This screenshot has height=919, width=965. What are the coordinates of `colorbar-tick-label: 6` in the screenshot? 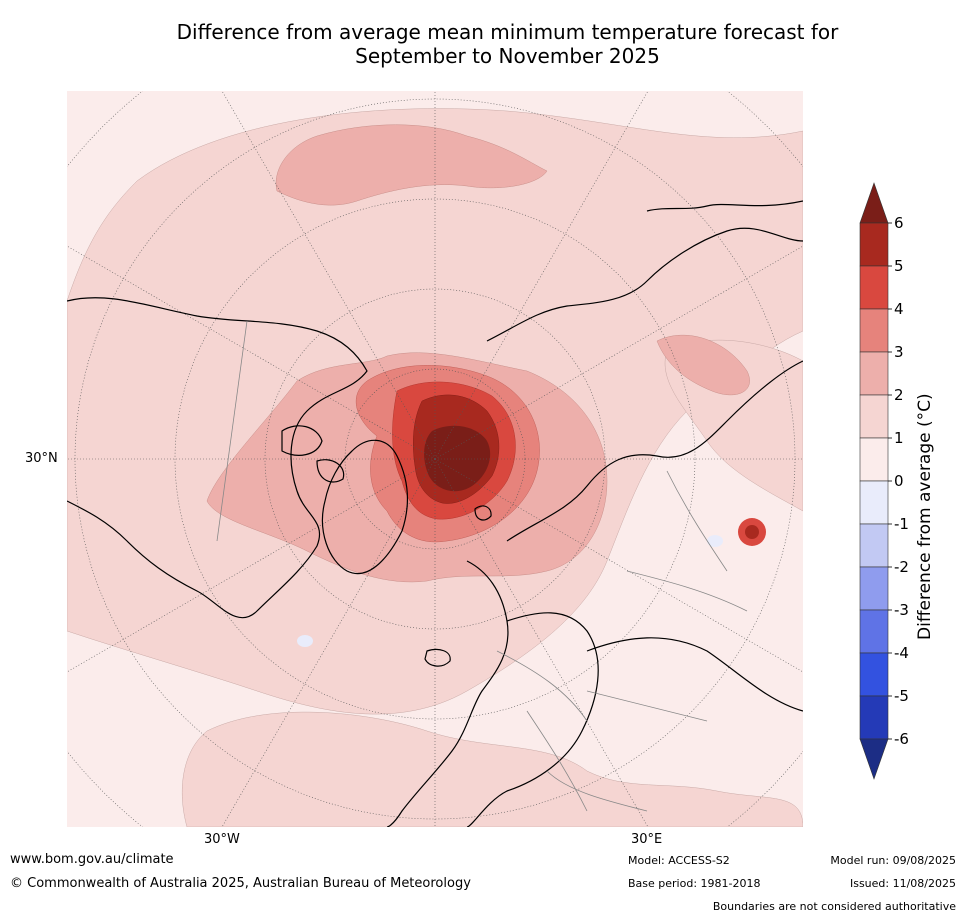 It's located at (899, 223).